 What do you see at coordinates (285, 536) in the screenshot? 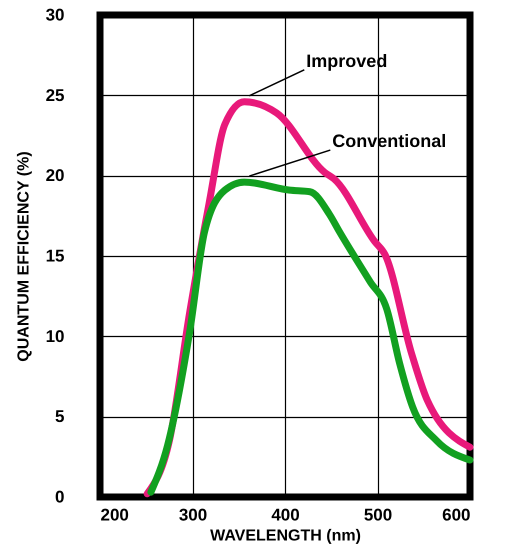
I see `x-axis-title: WAVELENGTH (nm)` at bounding box center [285, 536].